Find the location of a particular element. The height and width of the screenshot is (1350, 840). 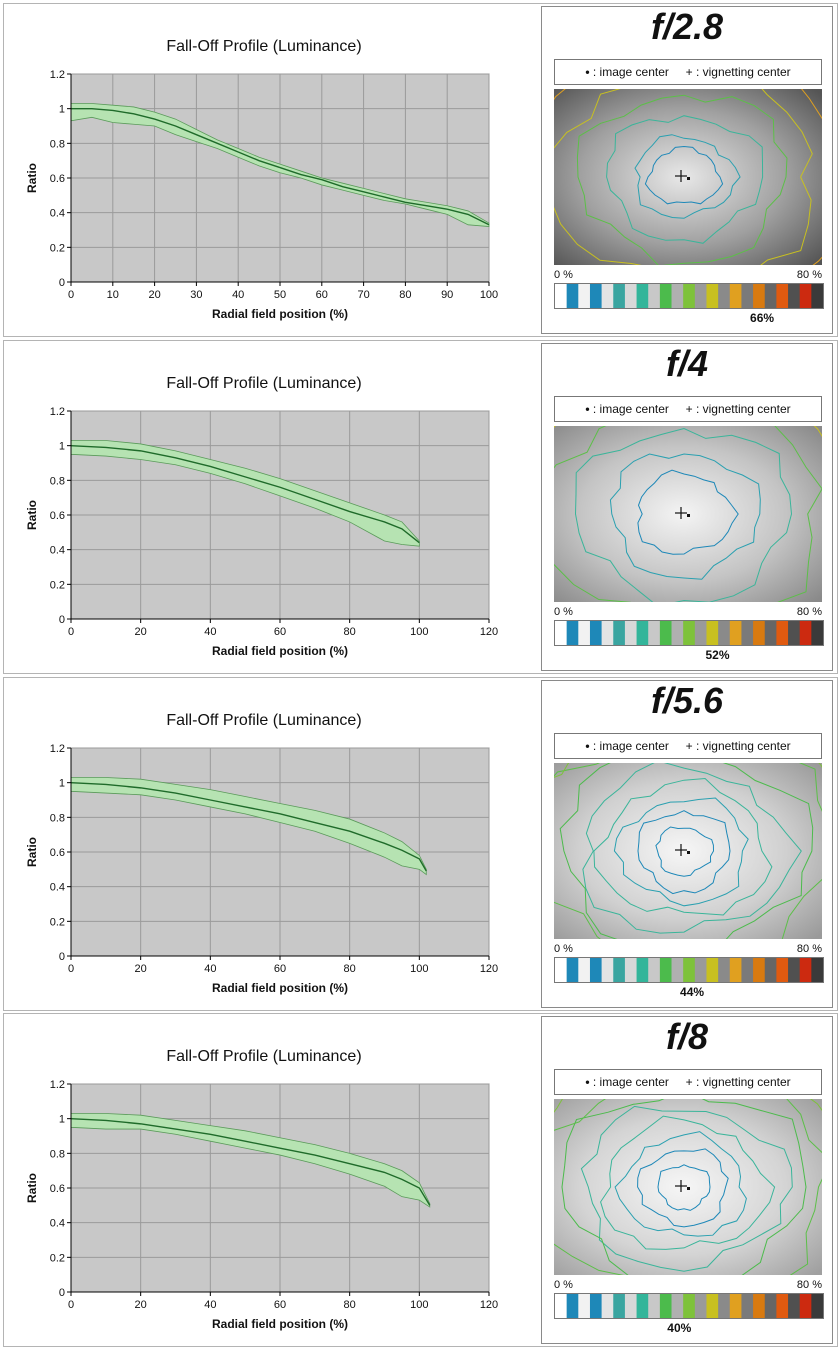

x-tick-label: 30 is located at coordinates (196, 295).